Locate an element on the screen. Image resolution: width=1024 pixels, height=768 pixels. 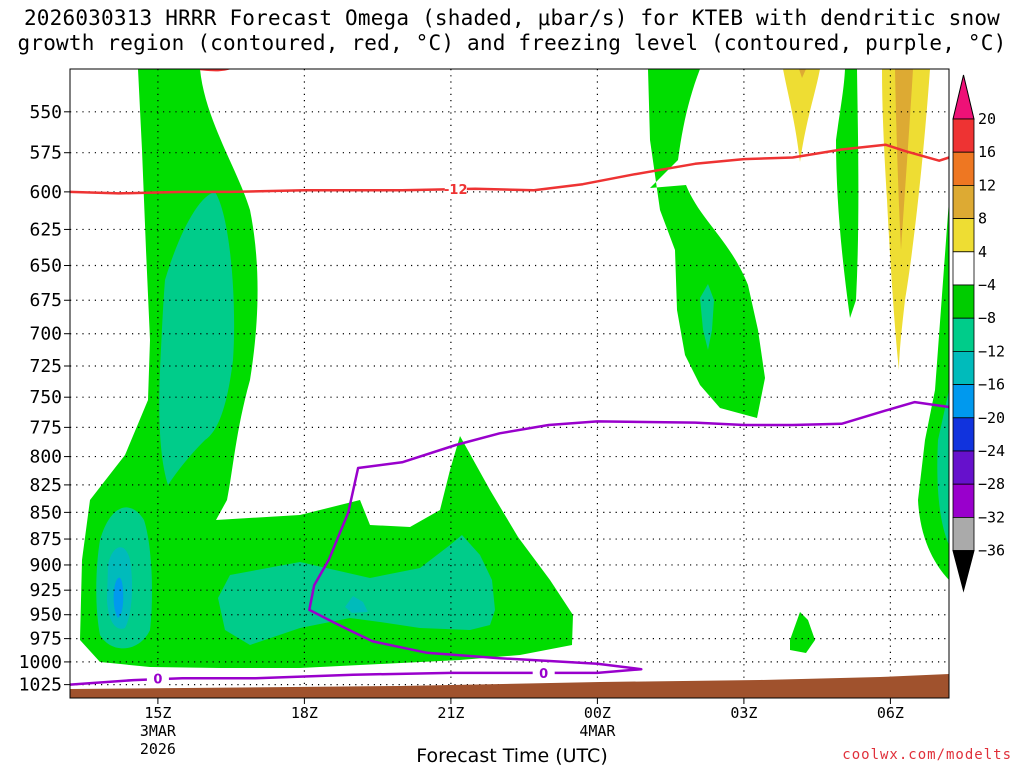
colorbar-tick-label: −28 is located at coordinates (991, 484).